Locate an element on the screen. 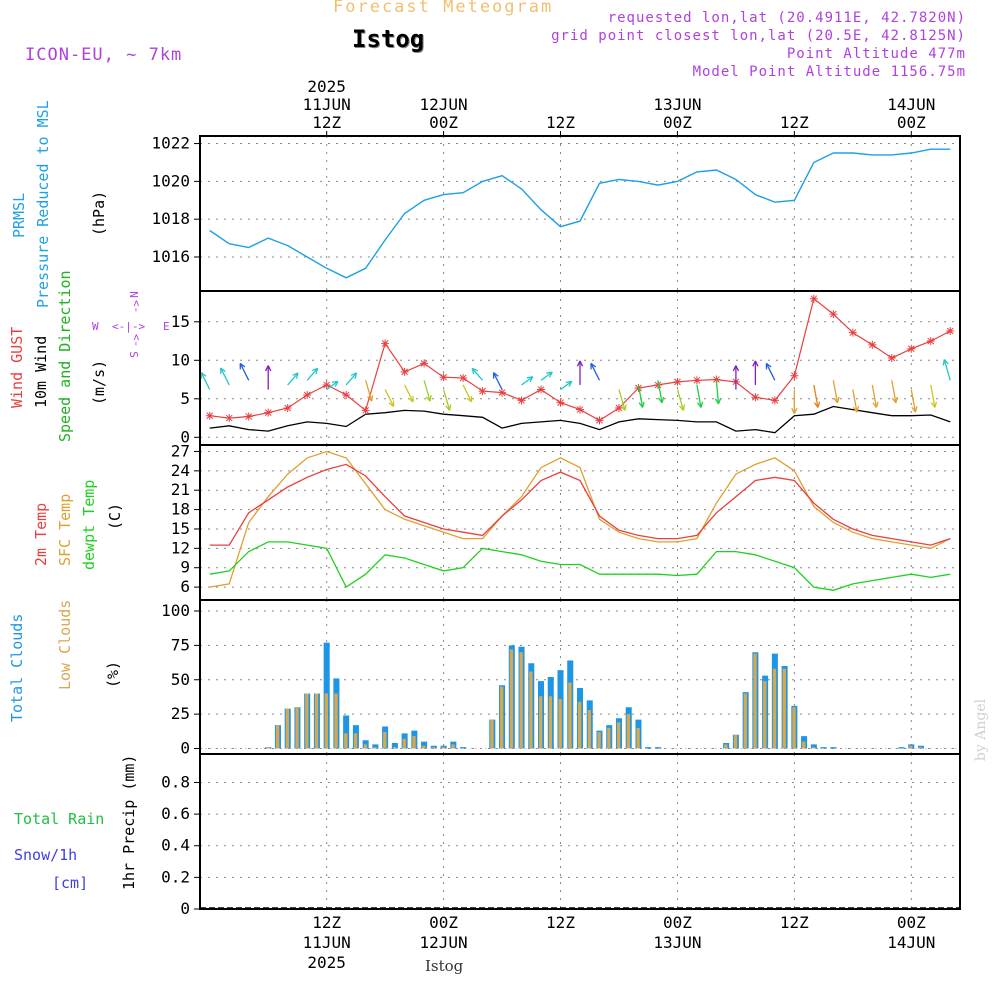 The width and height of the screenshot is (1000, 1000). temp-unit-label: (C) is located at coordinates (115, 516).